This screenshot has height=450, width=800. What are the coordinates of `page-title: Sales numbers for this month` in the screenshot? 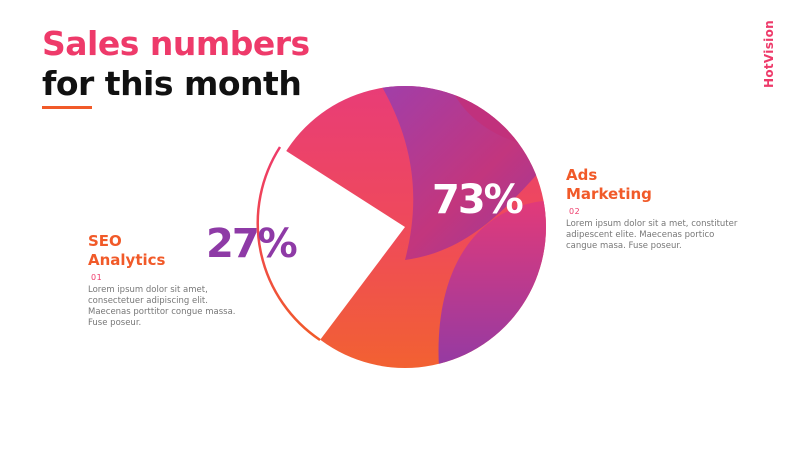 It's located at (176, 64).